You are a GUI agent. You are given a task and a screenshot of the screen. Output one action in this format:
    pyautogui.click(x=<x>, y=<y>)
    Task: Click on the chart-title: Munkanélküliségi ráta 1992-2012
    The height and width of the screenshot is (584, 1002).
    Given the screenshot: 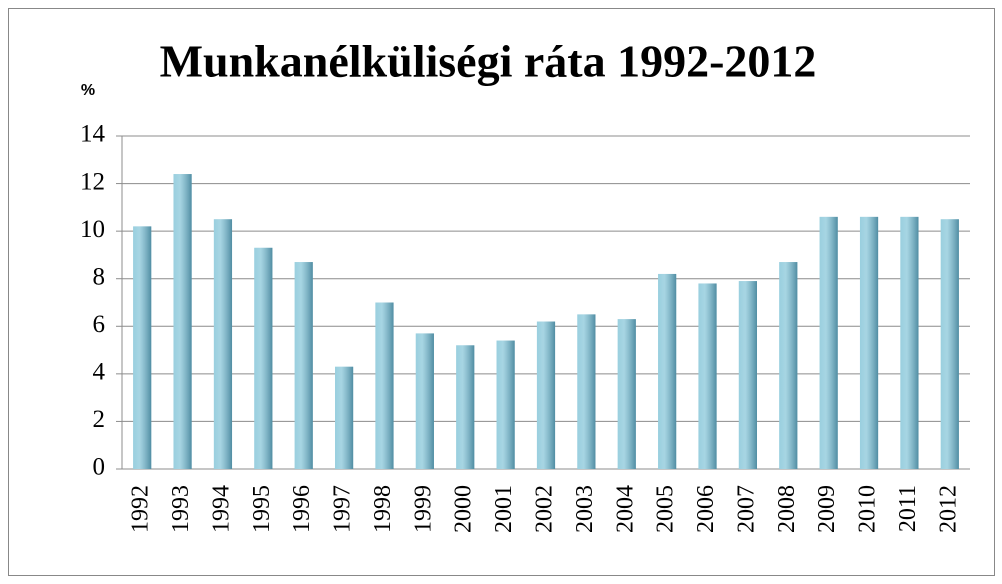 What is the action you would take?
    pyautogui.click(x=488, y=61)
    